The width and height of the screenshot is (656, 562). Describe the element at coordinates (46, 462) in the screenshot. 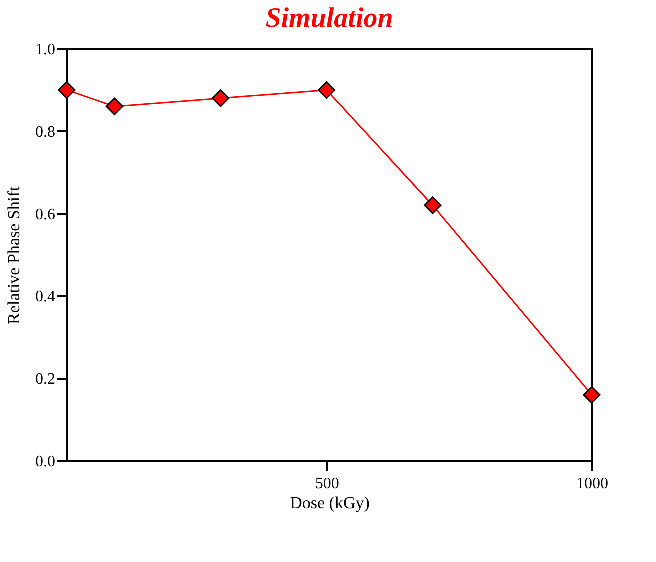

I see `y-tick-label: 0.0` at that location.